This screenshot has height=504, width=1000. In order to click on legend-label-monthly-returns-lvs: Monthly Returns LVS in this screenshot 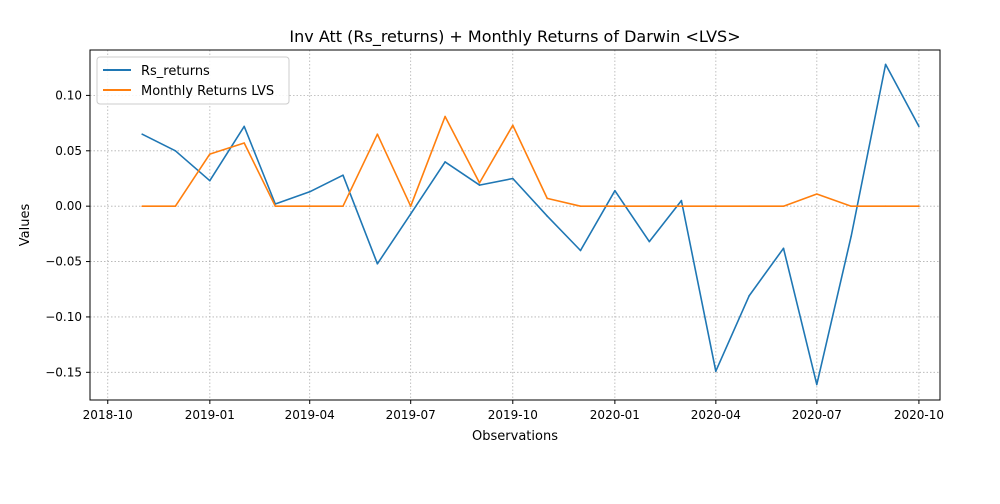, I will do `click(207, 91)`.